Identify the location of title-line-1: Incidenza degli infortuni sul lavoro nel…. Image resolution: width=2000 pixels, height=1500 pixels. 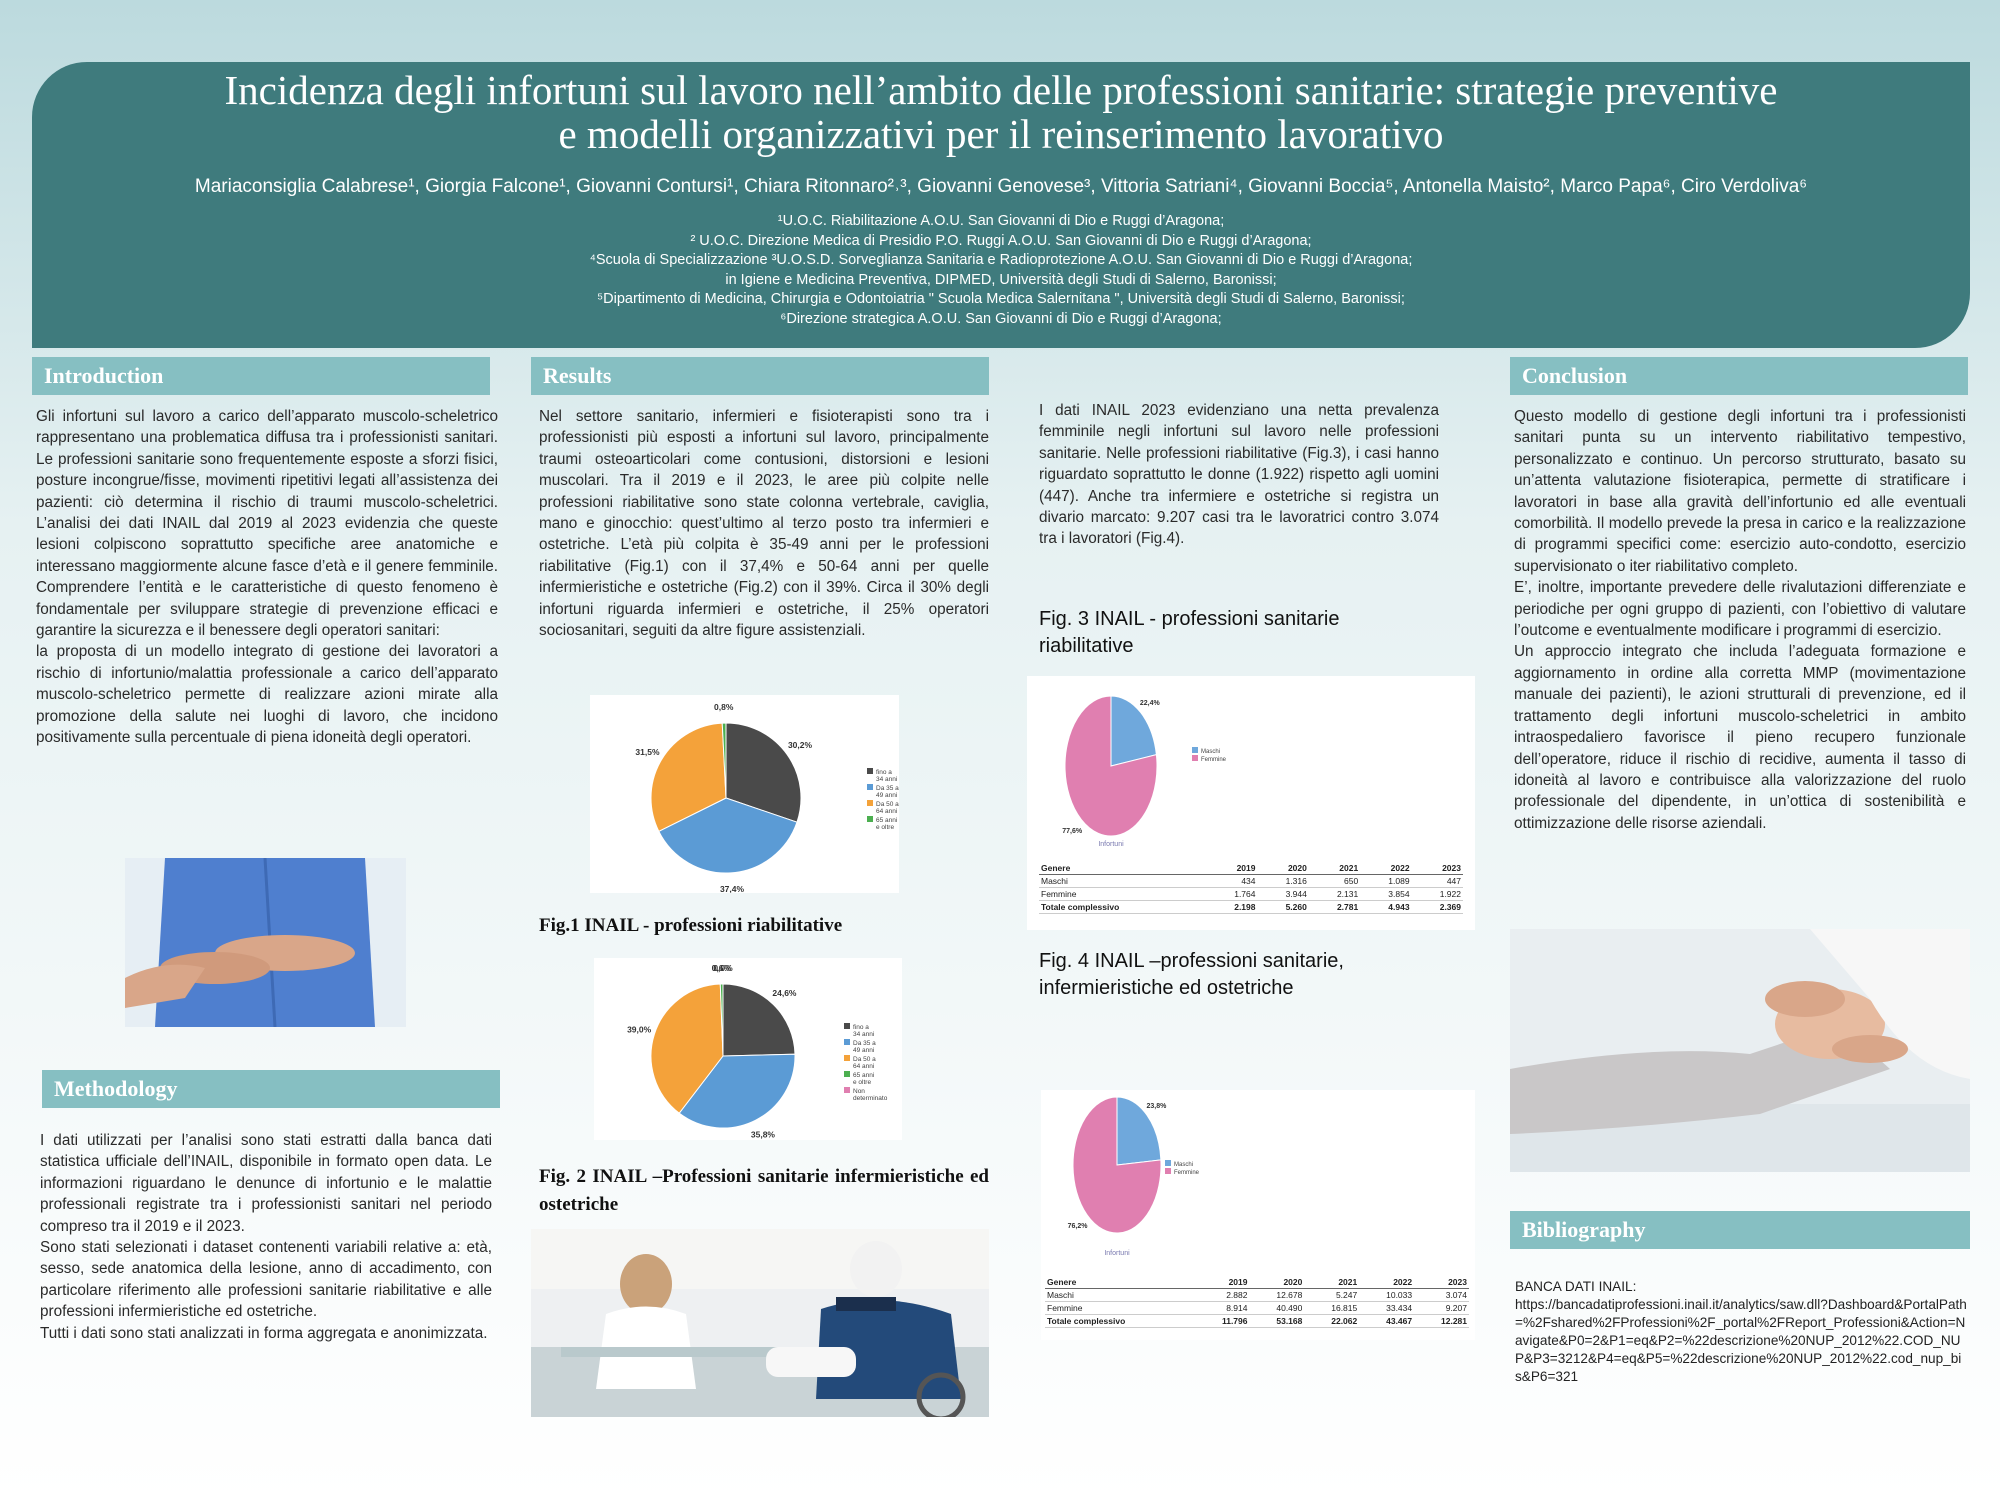
(1001, 90).